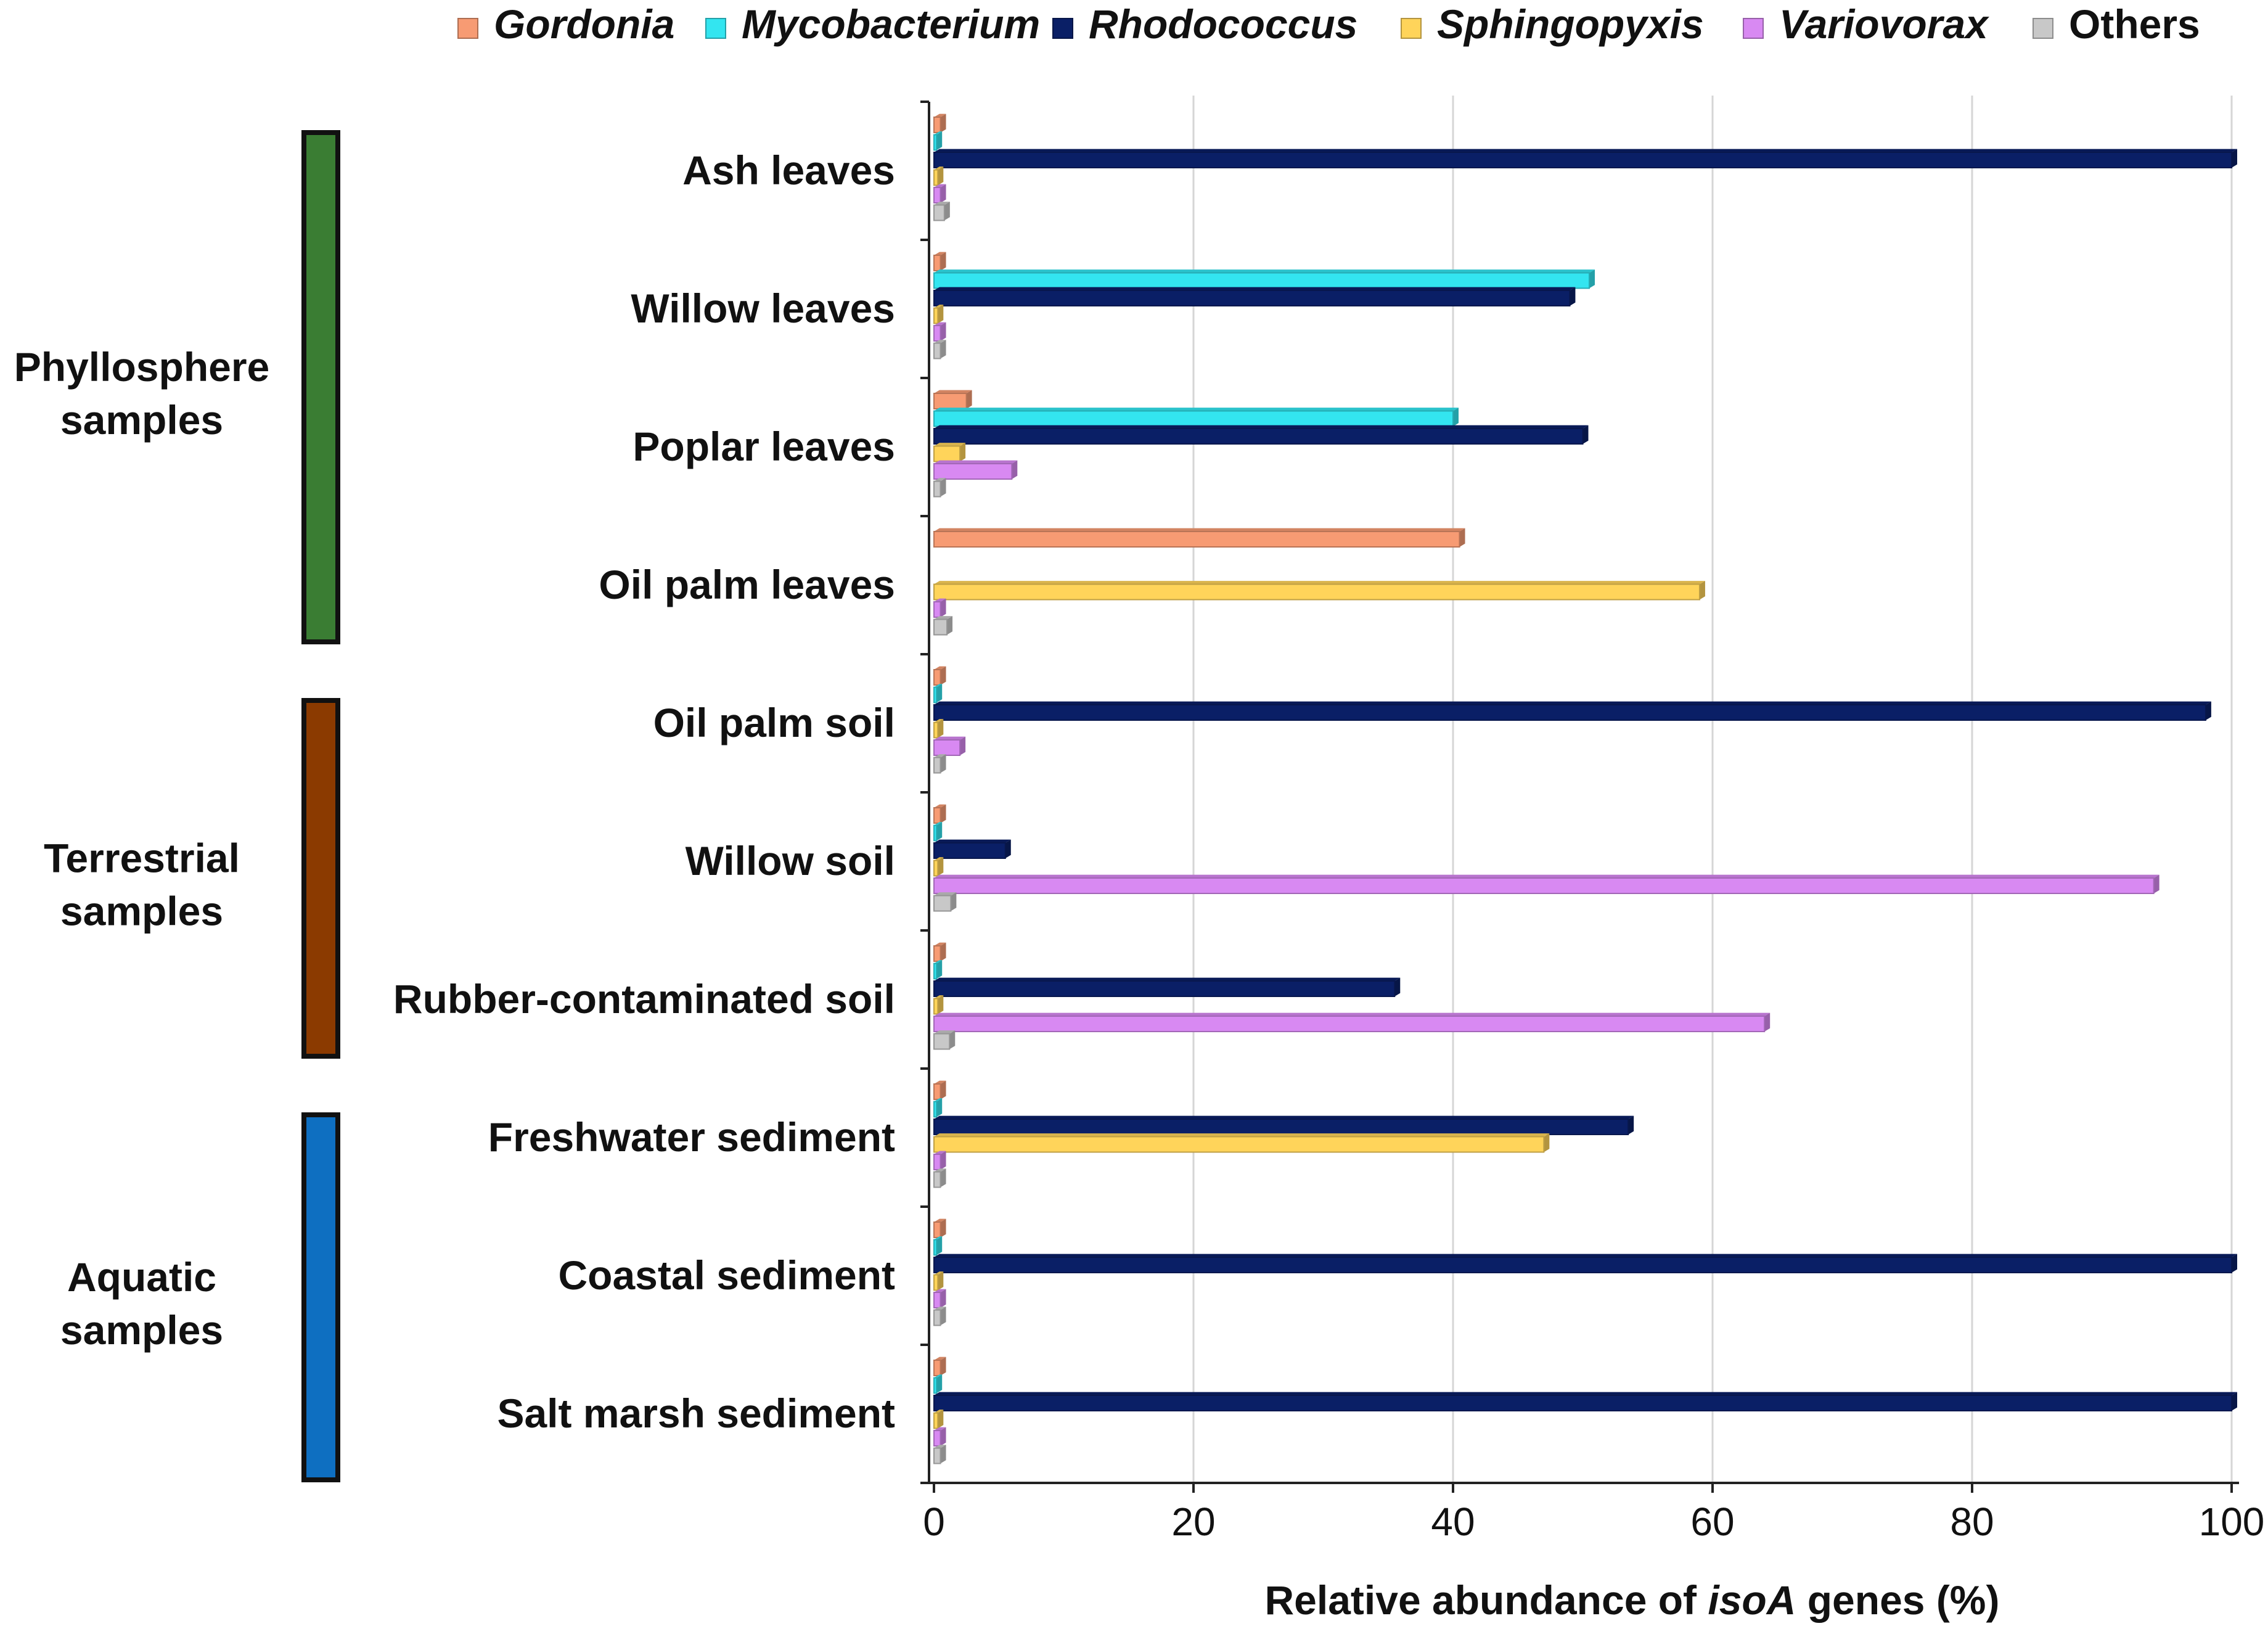 The width and height of the screenshot is (2268, 1642). What do you see at coordinates (939, 686) in the screenshot?
I see `bar-top-oil-palm-soil-mycobacterium` at bounding box center [939, 686].